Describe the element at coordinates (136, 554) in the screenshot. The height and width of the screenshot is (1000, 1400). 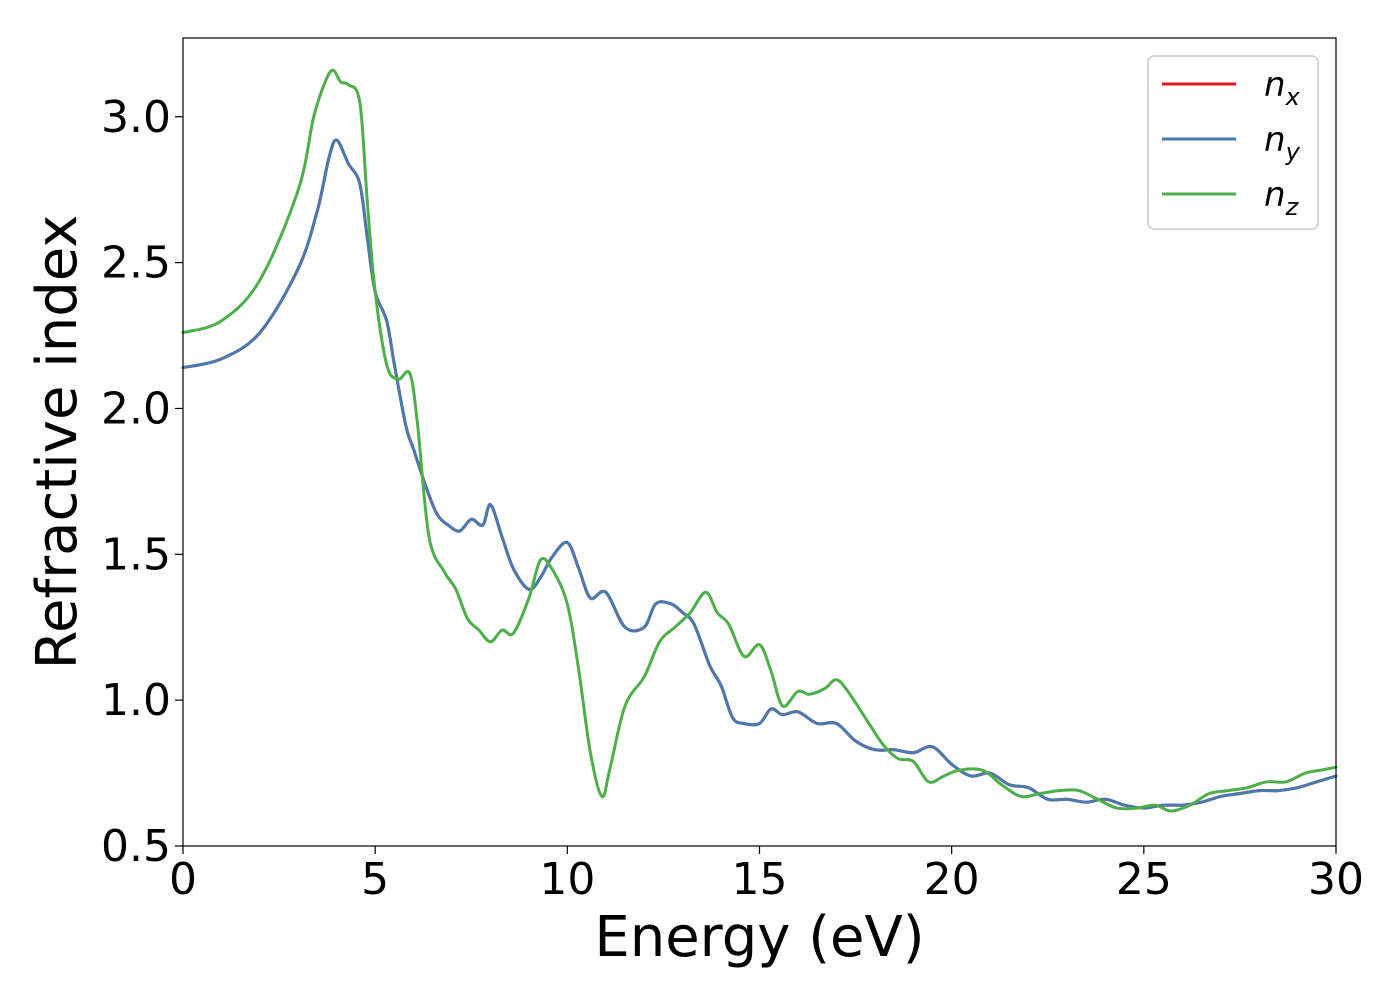
I see `y-tick-label: 1.5` at that location.